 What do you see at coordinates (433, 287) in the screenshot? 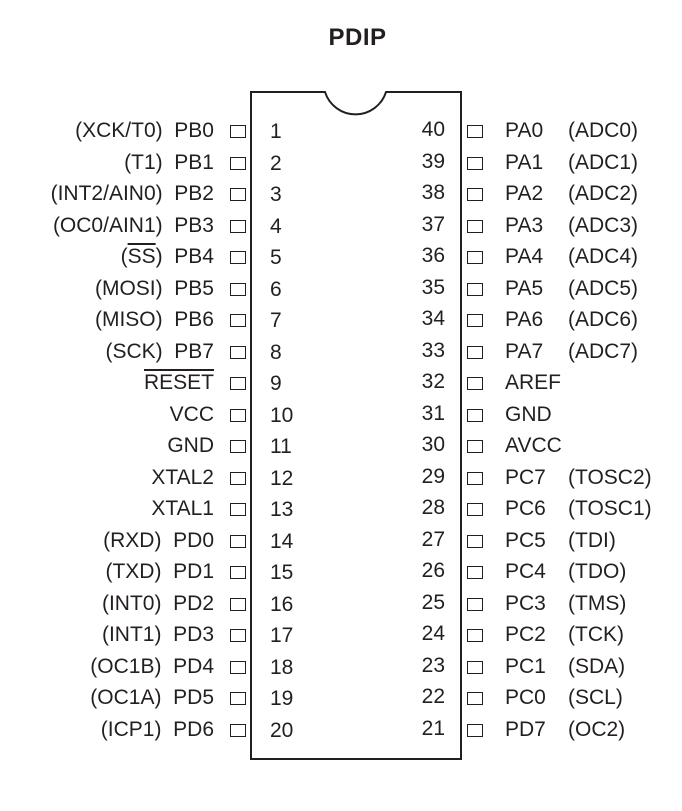
I see `pin-number-right: 35` at bounding box center [433, 287].